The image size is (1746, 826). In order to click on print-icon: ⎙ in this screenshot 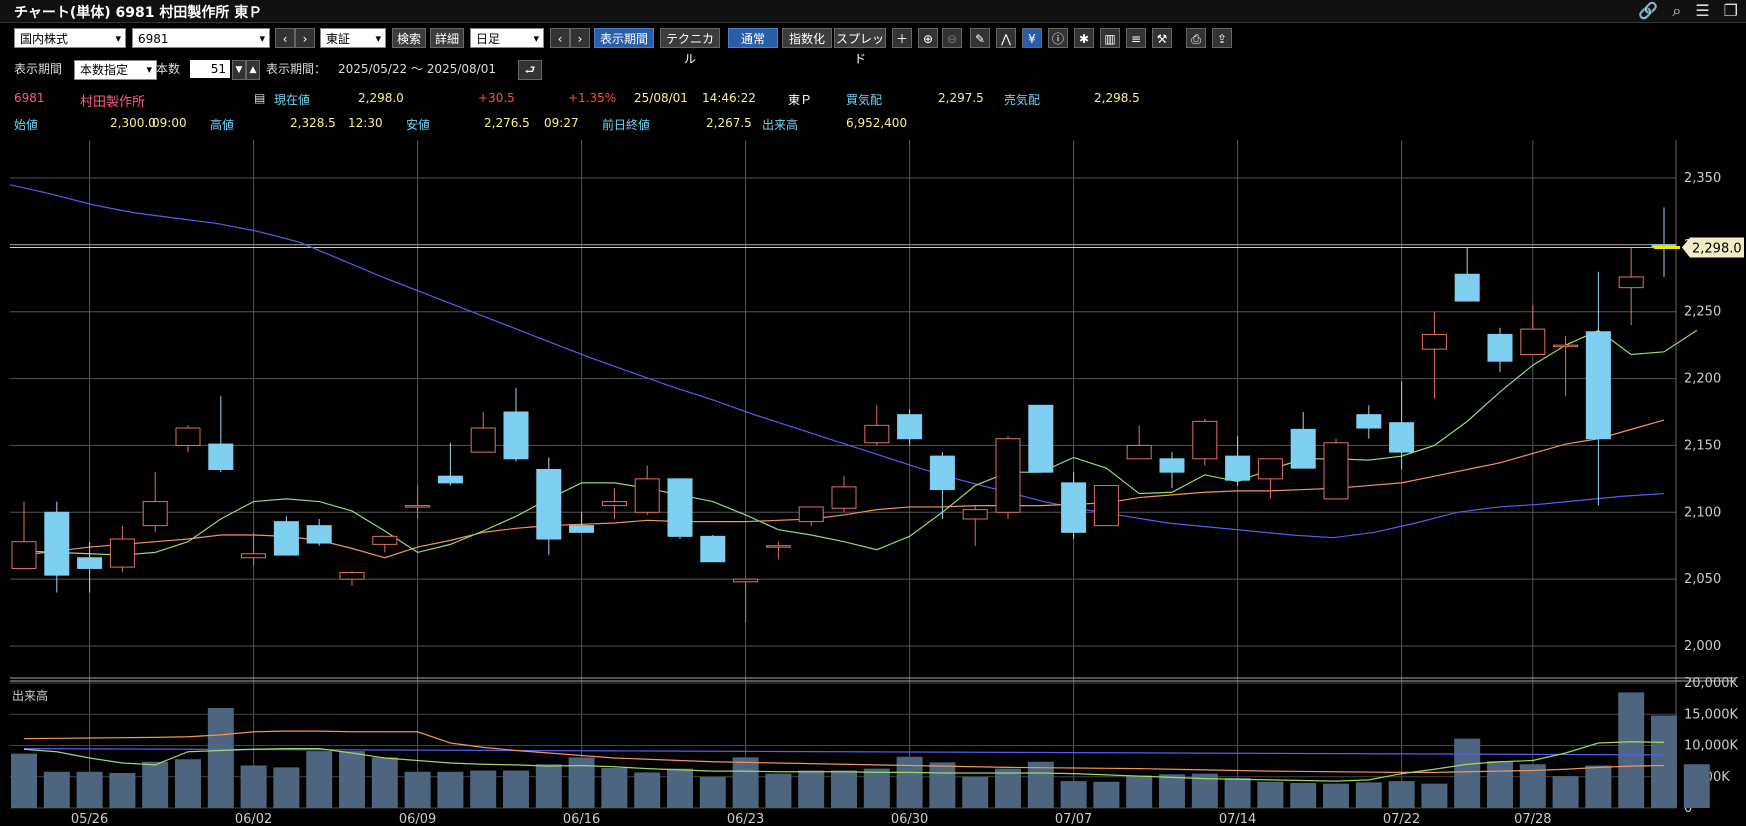, I will do `click(1196, 38)`.